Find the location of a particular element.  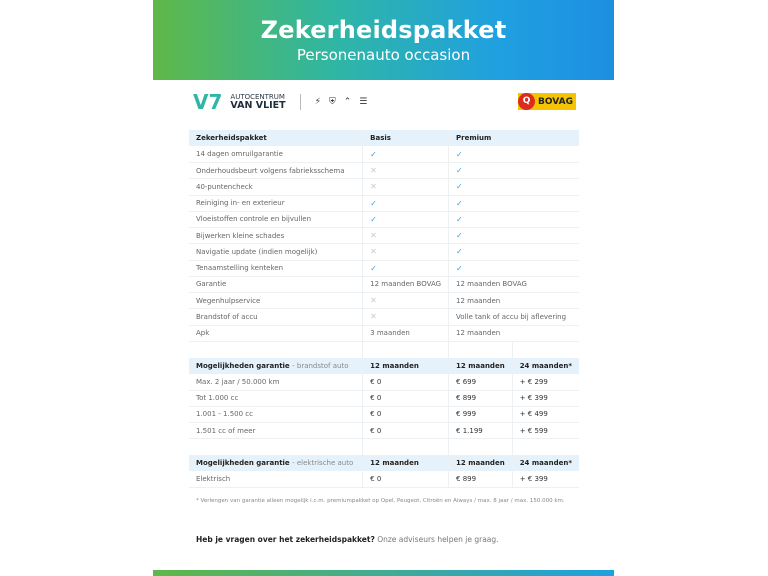

header-cell: Premium is located at coordinates (513, 138).